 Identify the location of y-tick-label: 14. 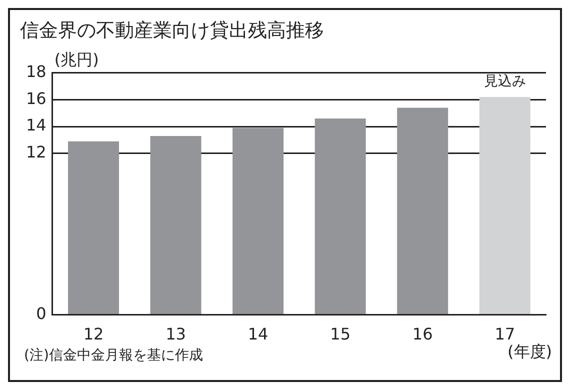
(36, 125).